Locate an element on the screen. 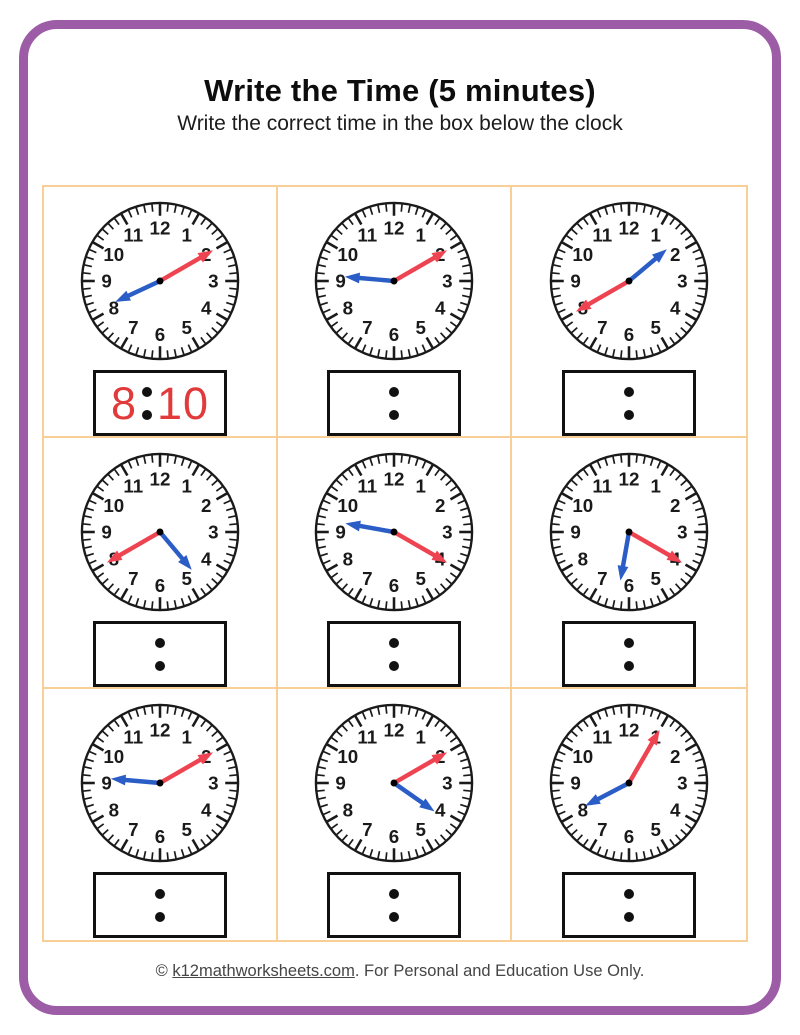  footer-suffix: . For Personal and Education Use Only. is located at coordinates (499, 971).